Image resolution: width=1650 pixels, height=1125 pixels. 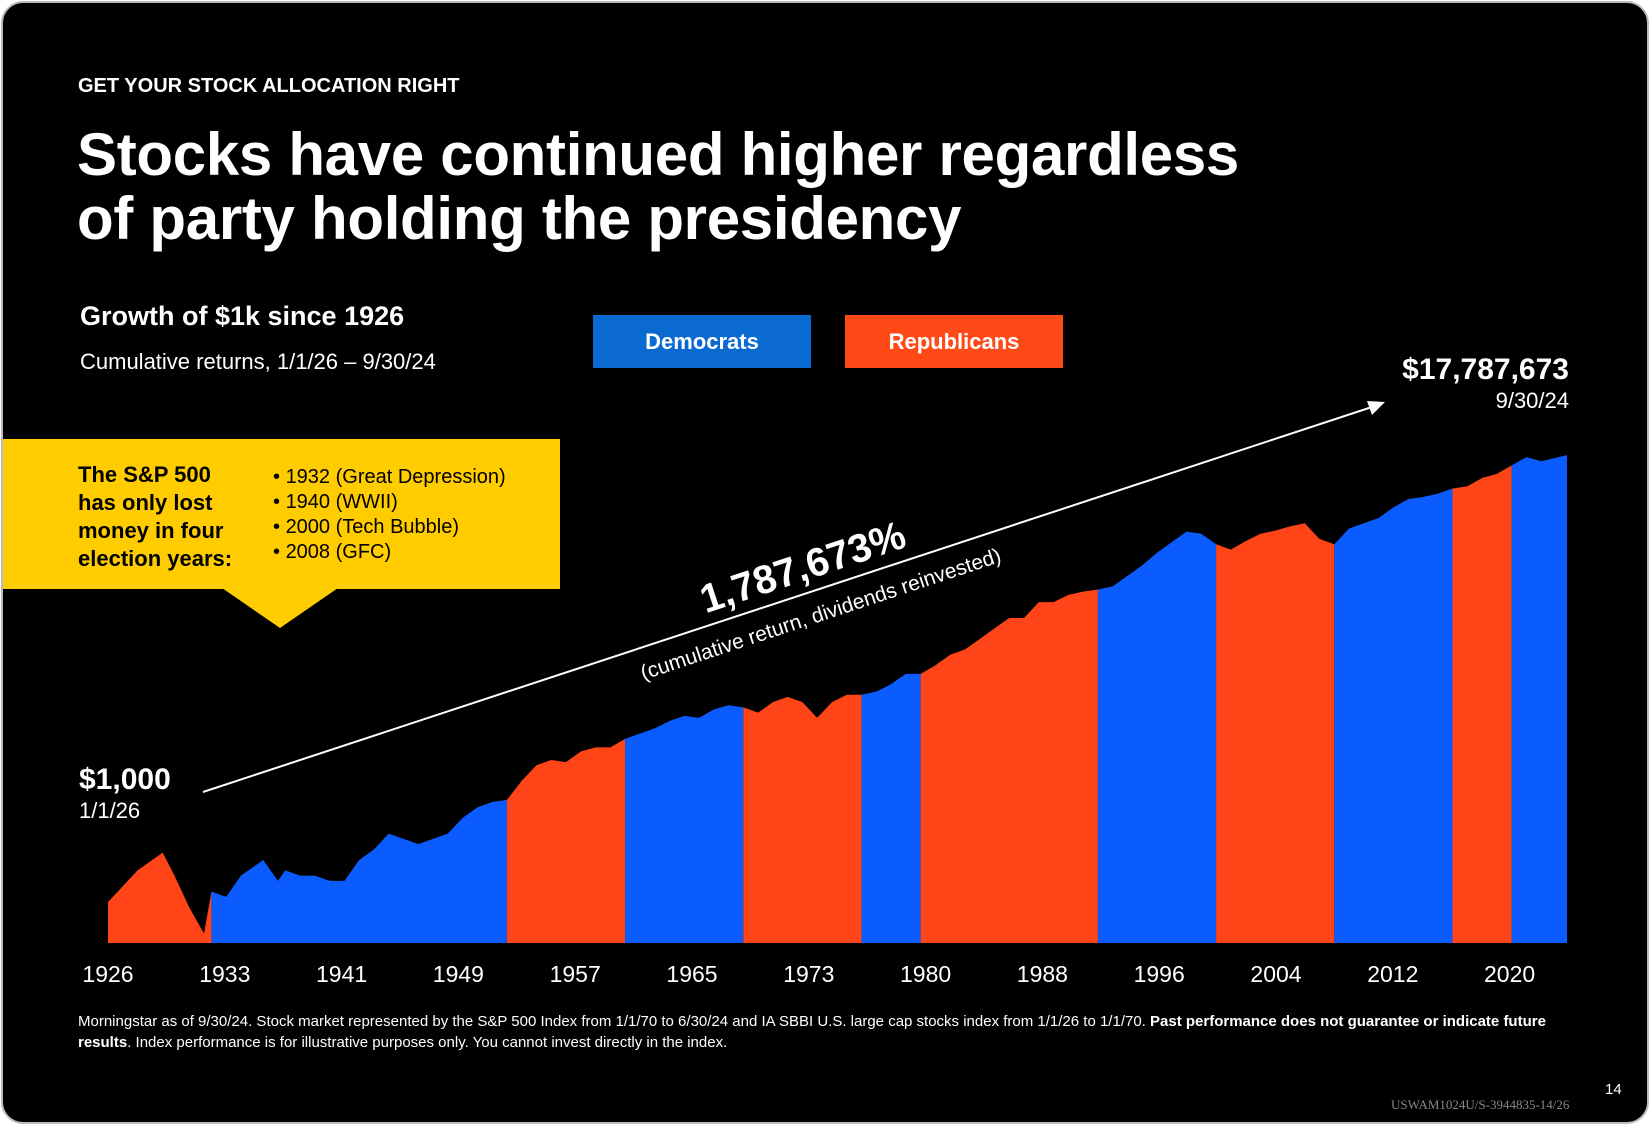 I want to click on callout-item: 2000 (Tech Bubble), so click(x=389, y=527).